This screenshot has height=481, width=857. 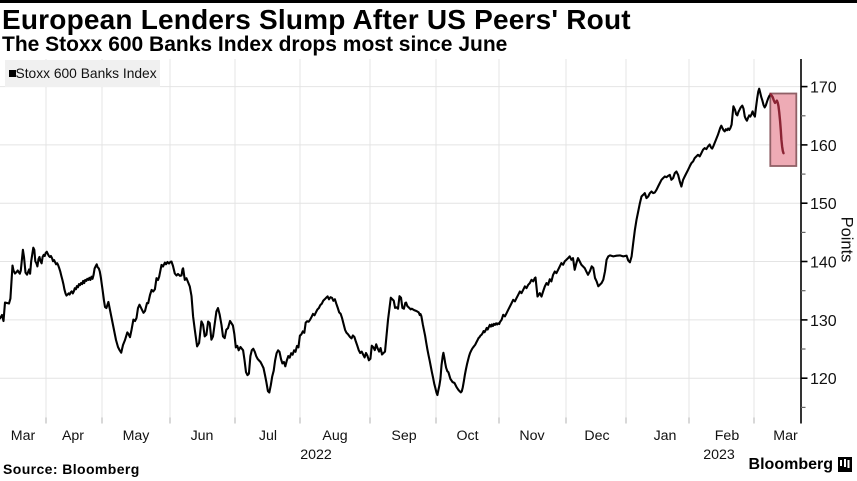 I want to click on svg-text: Apr, so click(x=73, y=436).